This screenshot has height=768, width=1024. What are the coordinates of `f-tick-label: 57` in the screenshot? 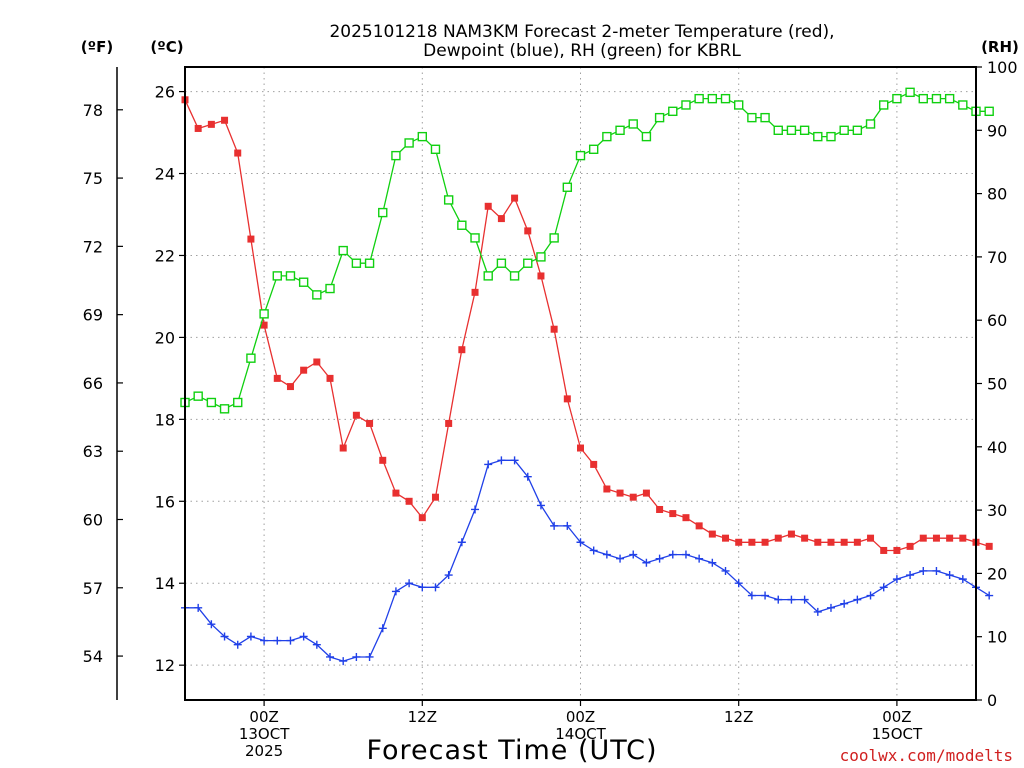 It's located at (93, 588).